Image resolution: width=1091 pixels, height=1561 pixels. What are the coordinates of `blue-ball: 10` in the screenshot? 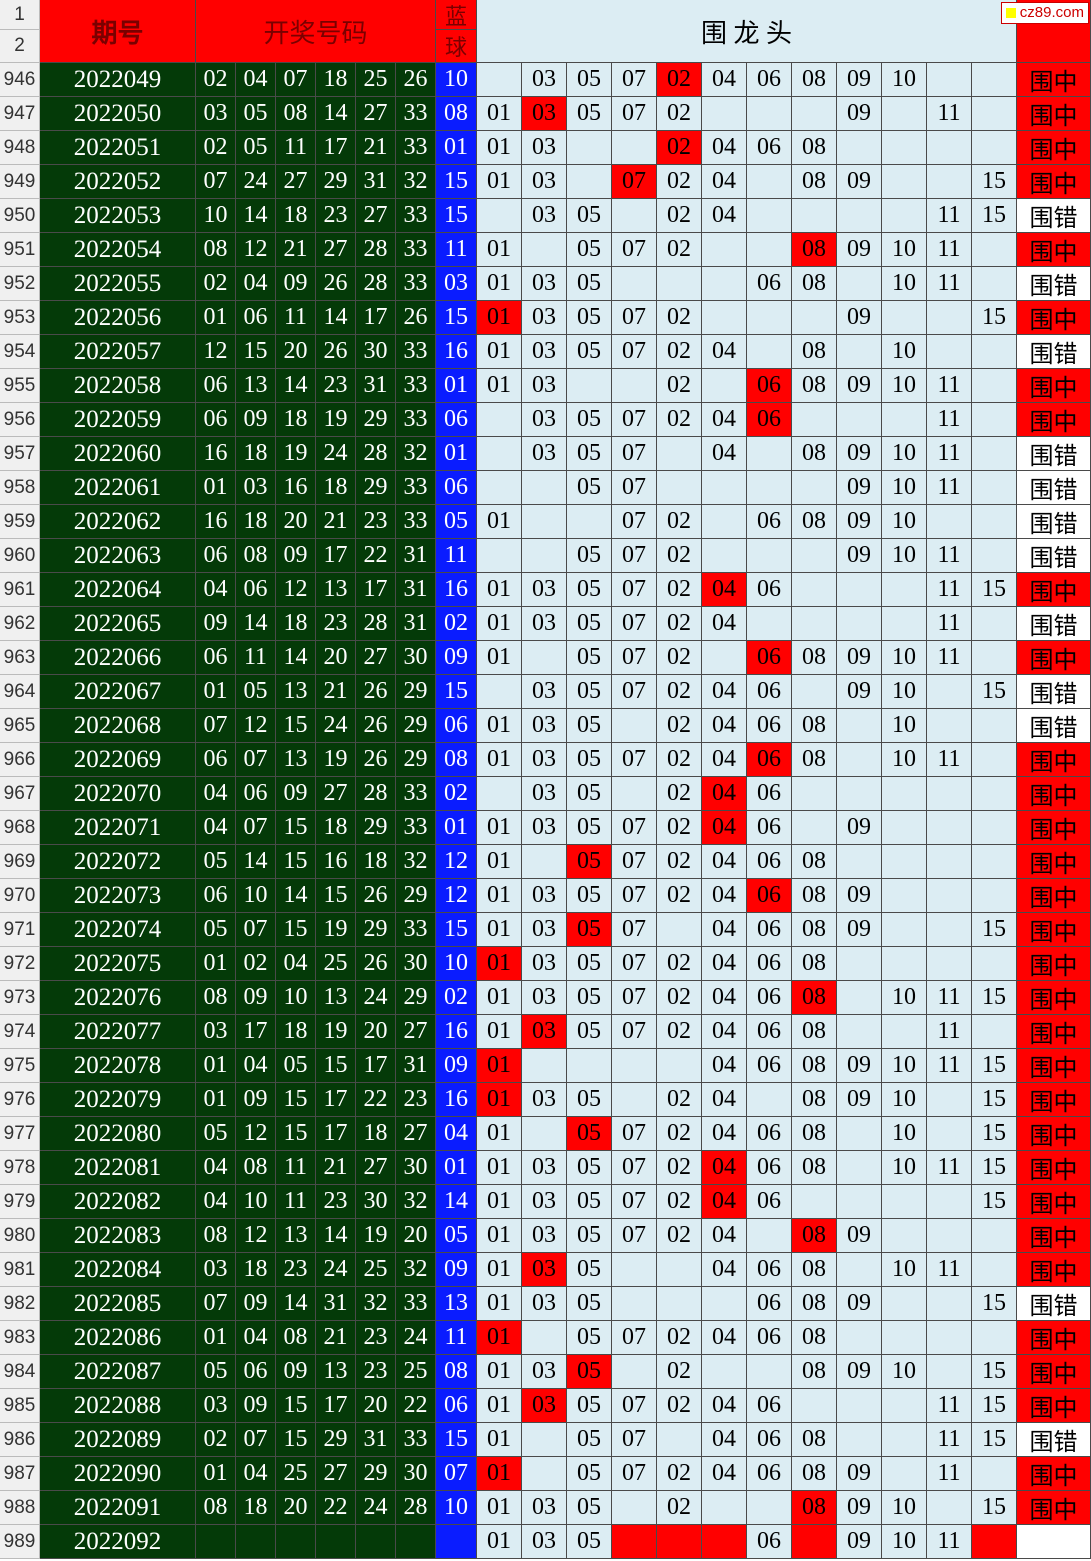 It's located at (456, 80).